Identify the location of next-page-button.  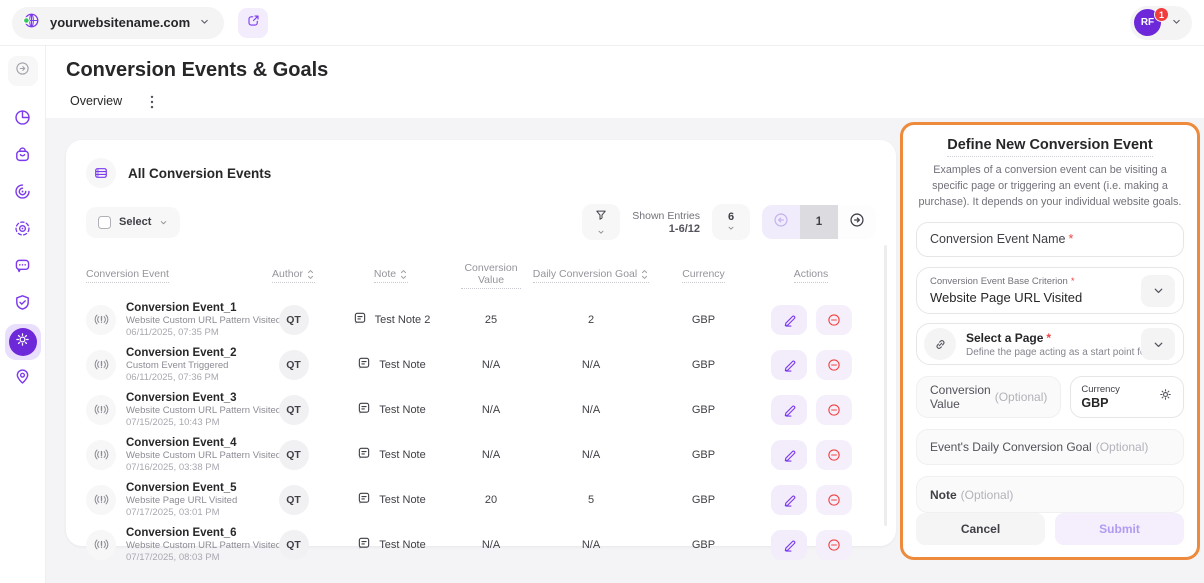
(857, 222).